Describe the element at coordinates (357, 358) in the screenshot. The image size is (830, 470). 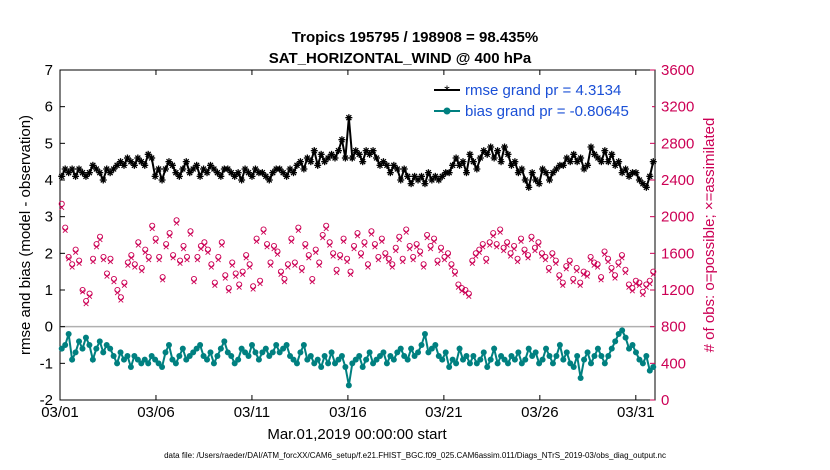
I see `bias-series` at that location.